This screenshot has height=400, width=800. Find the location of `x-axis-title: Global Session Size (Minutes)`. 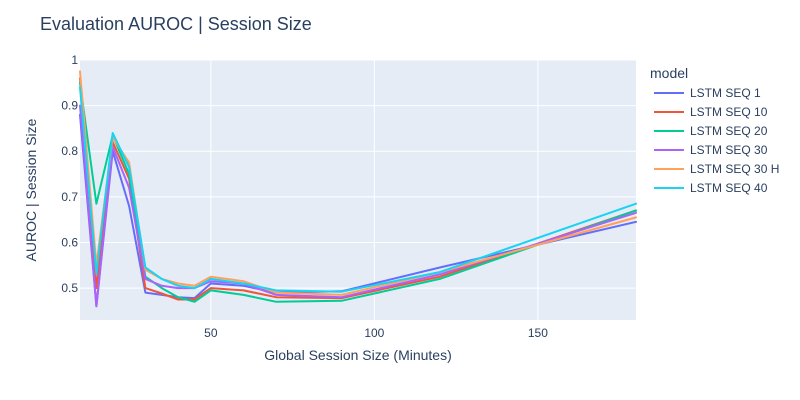

x-axis-title: Global Session Size (Minutes) is located at coordinates (358, 355).